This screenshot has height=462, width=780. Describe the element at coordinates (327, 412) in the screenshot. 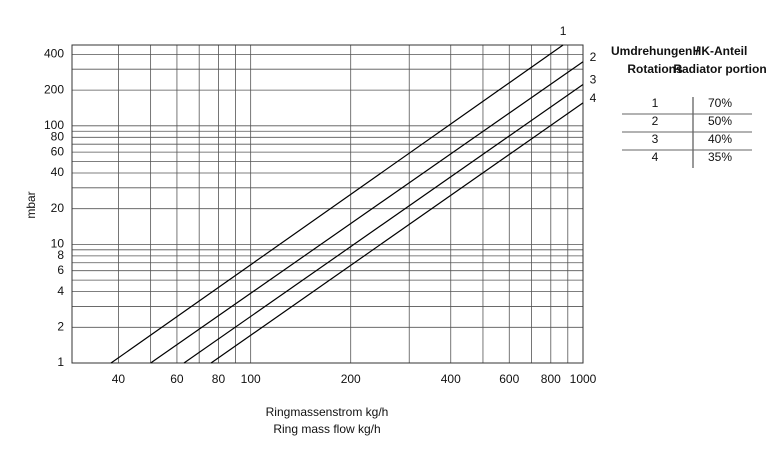

I see `x-axis-label: Ringmassenstrom kg/h` at that location.